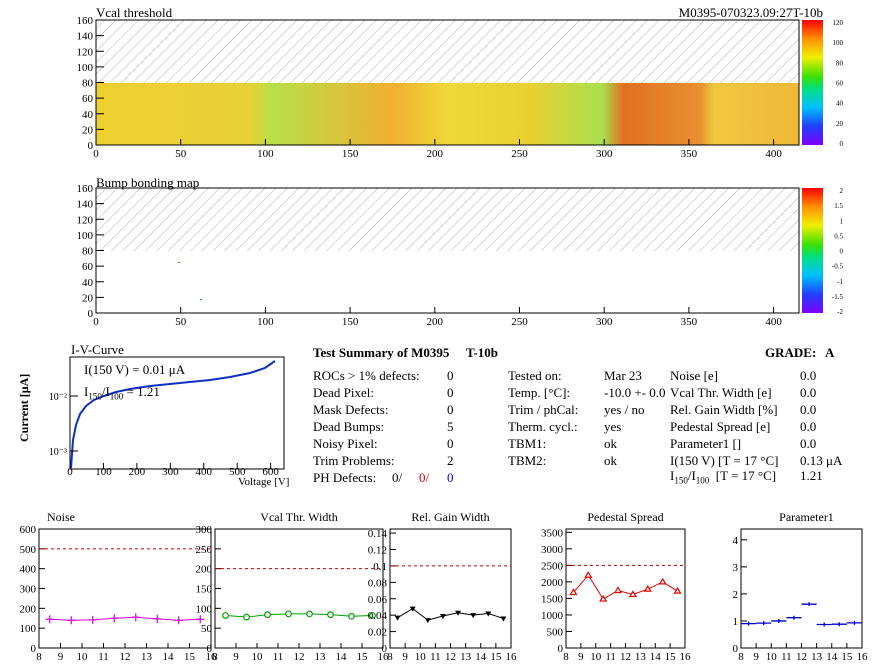 Image resolution: width=896 pixels, height=672 pixels. Describe the element at coordinates (96, 154) in the screenshot. I see `vcal-x-tick: 0` at that location.